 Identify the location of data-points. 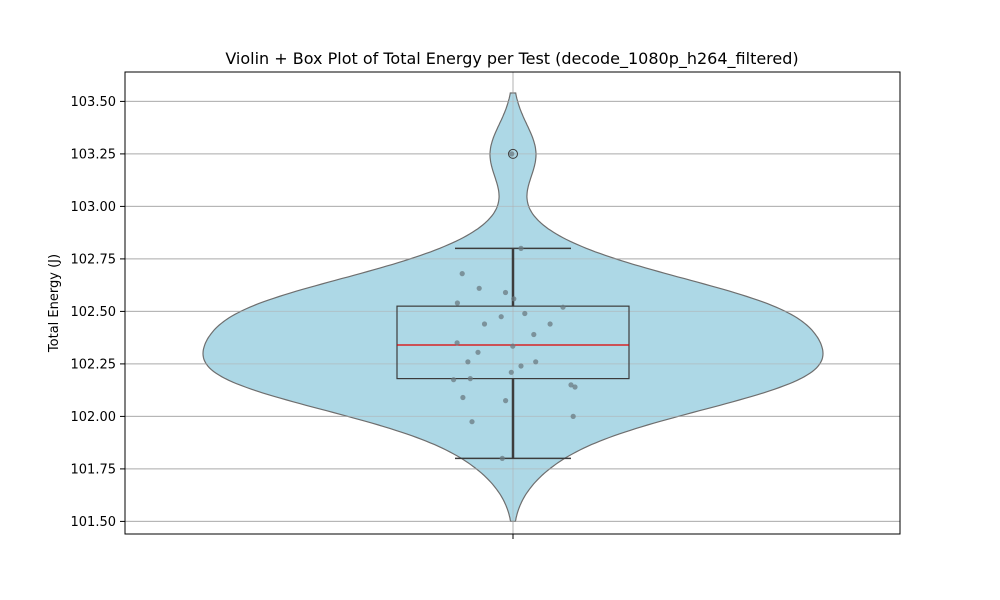
(514, 306).